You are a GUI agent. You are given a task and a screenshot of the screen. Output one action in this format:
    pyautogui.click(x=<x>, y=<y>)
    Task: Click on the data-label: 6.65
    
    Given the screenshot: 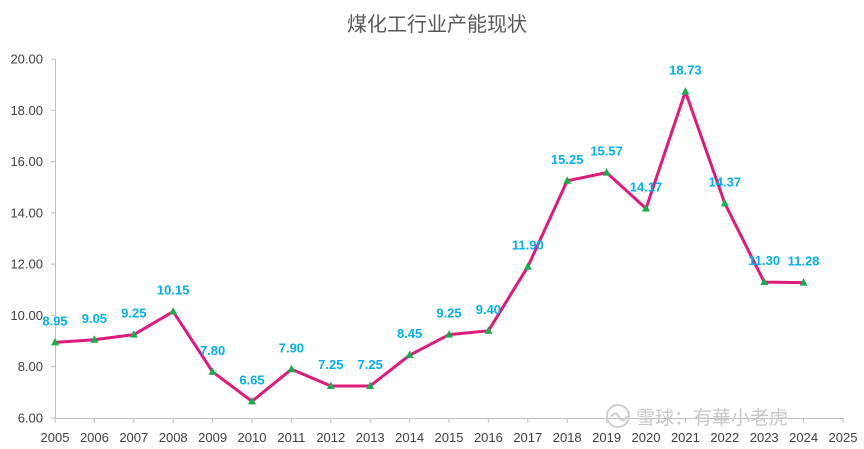 What is the action you would take?
    pyautogui.click(x=251, y=379)
    